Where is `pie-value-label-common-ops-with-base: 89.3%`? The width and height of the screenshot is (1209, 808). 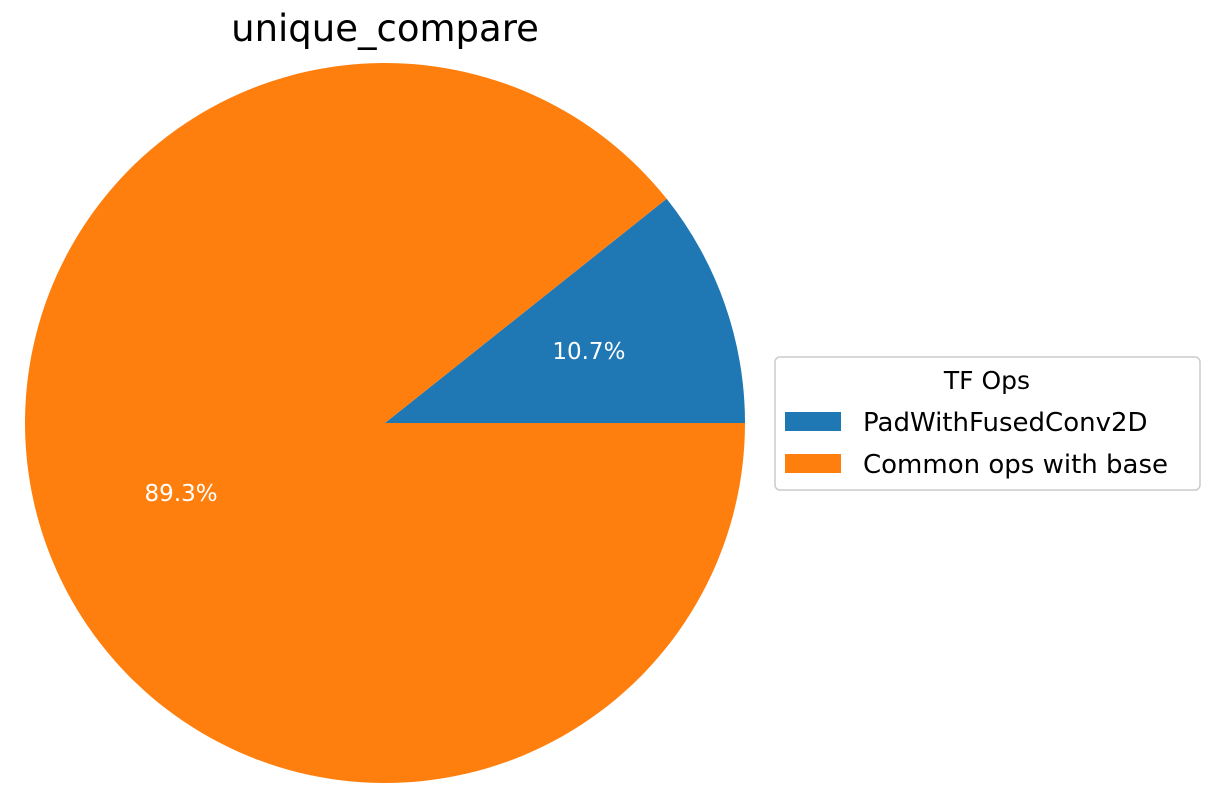 pie-value-label-common-ops-with-base: 89.3% is located at coordinates (181, 494).